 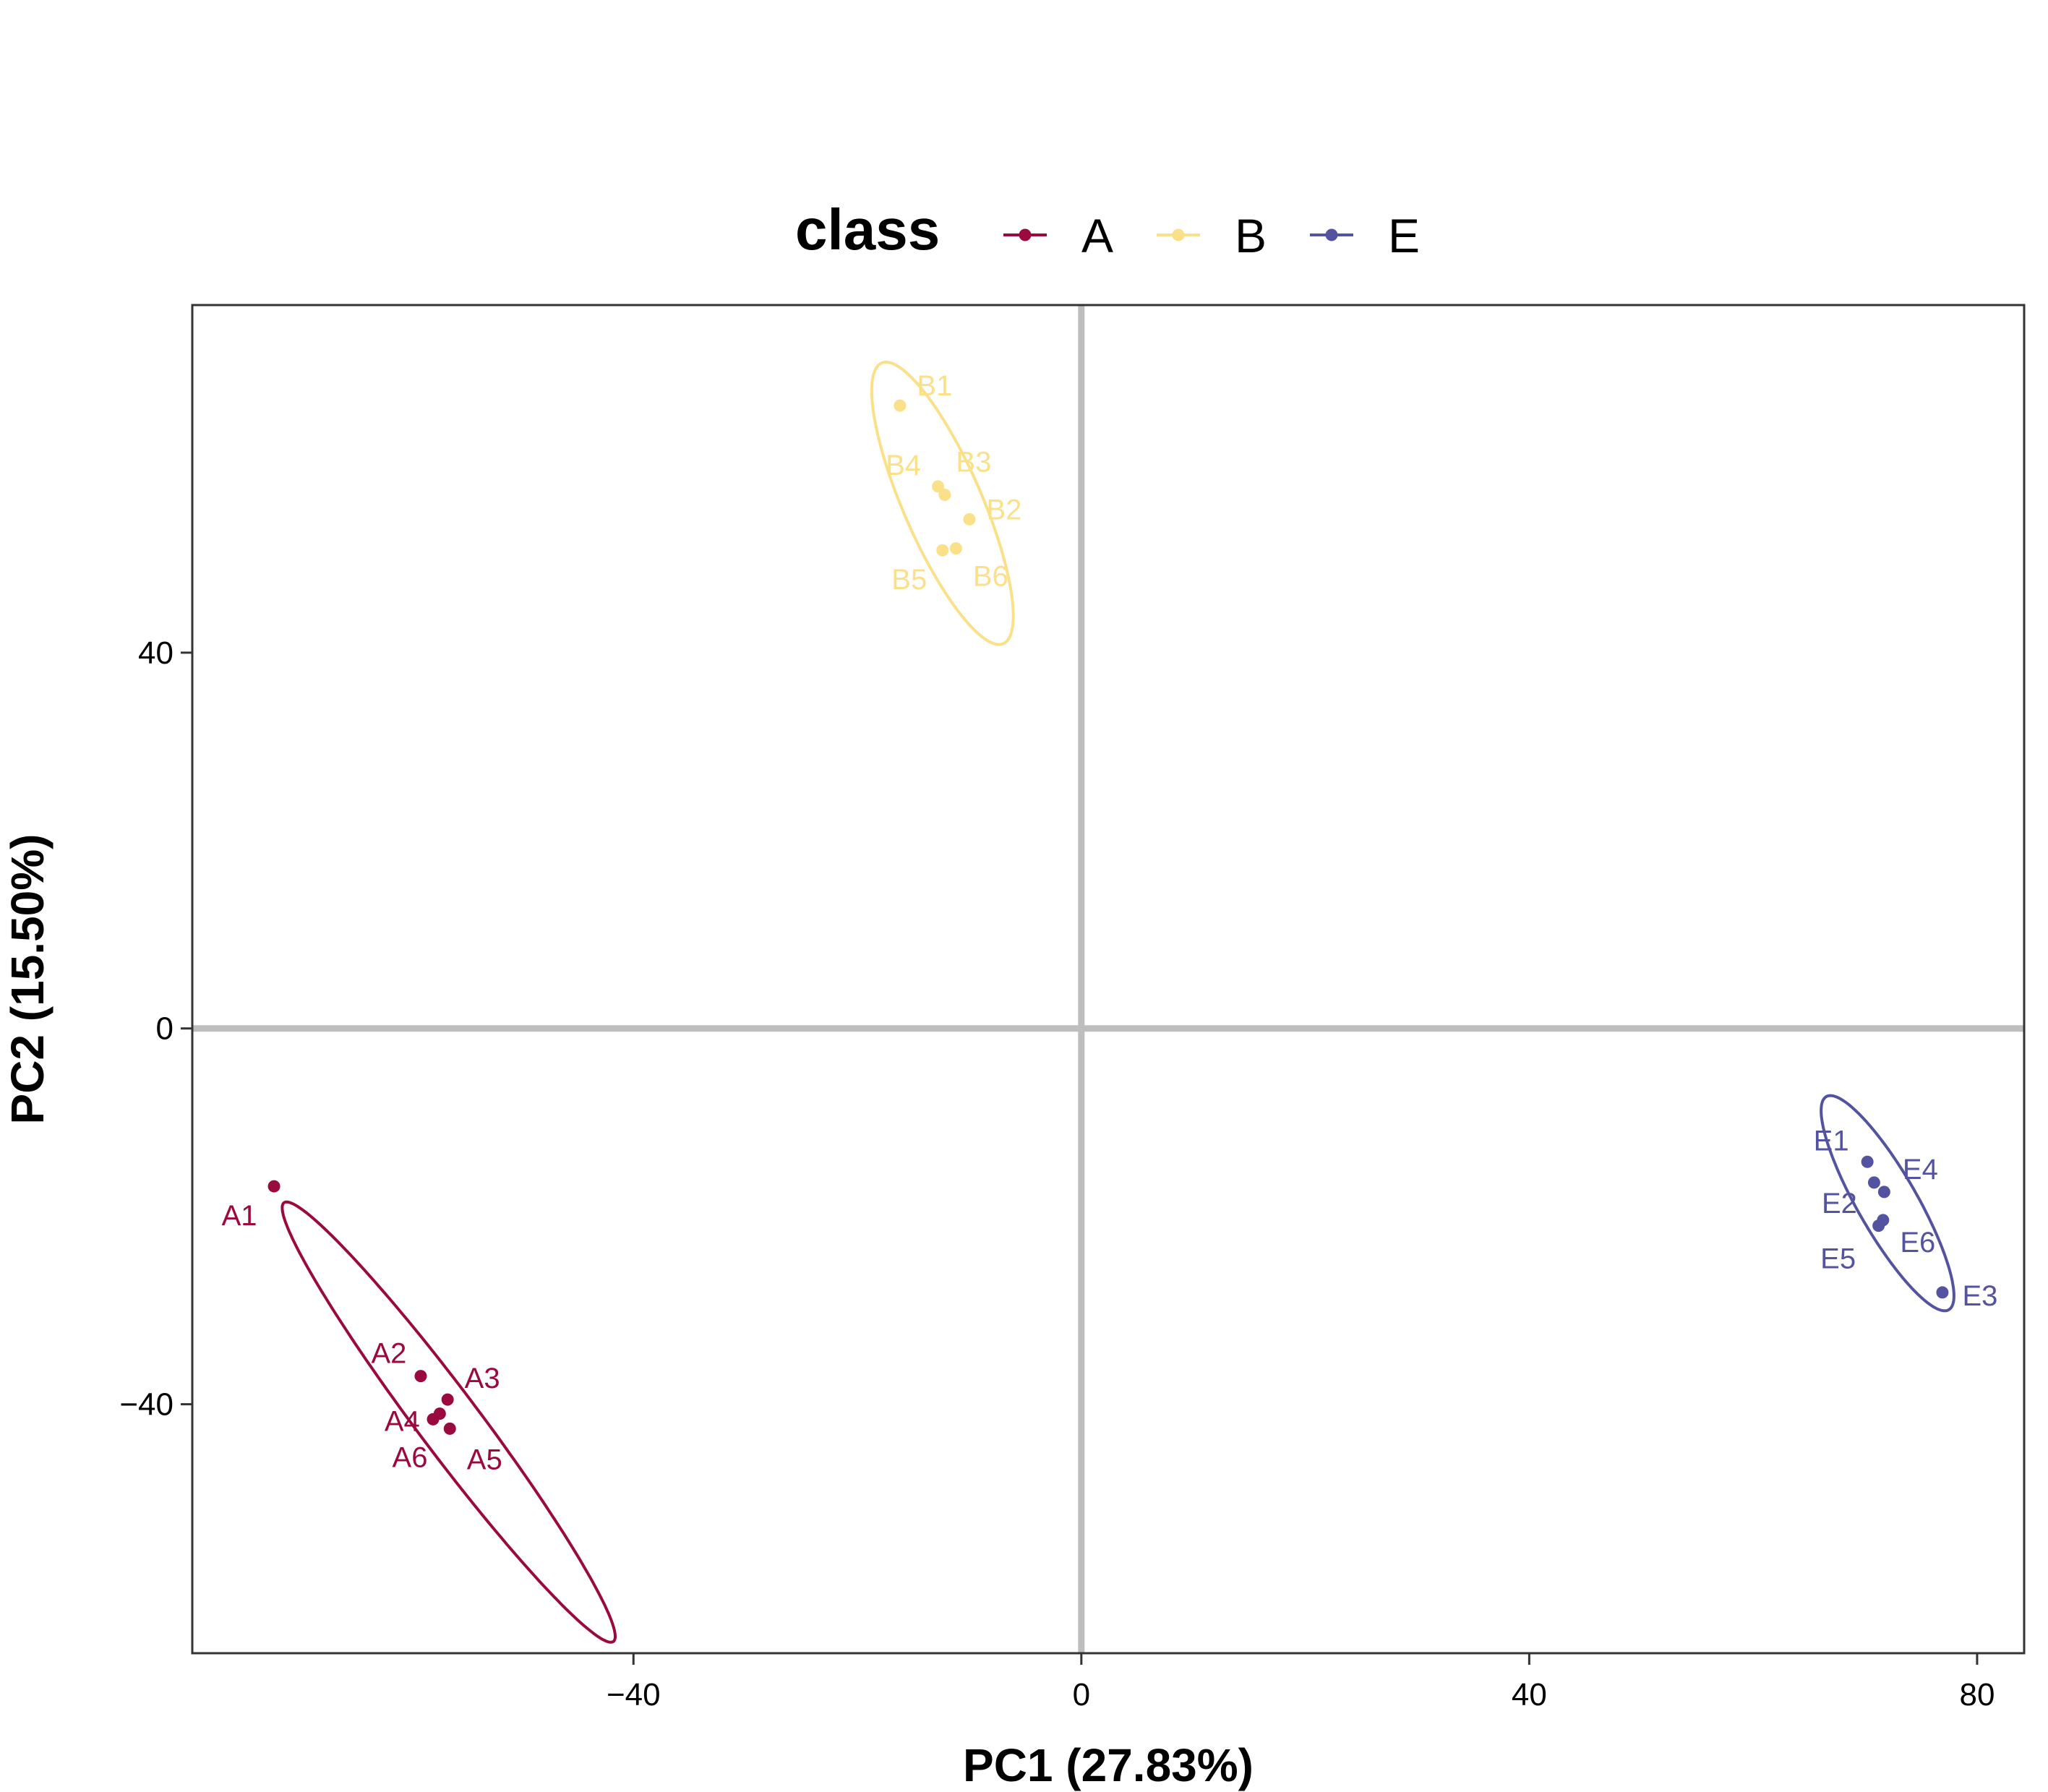 I want to click on ellipse-E, so click(x=1887, y=1203).